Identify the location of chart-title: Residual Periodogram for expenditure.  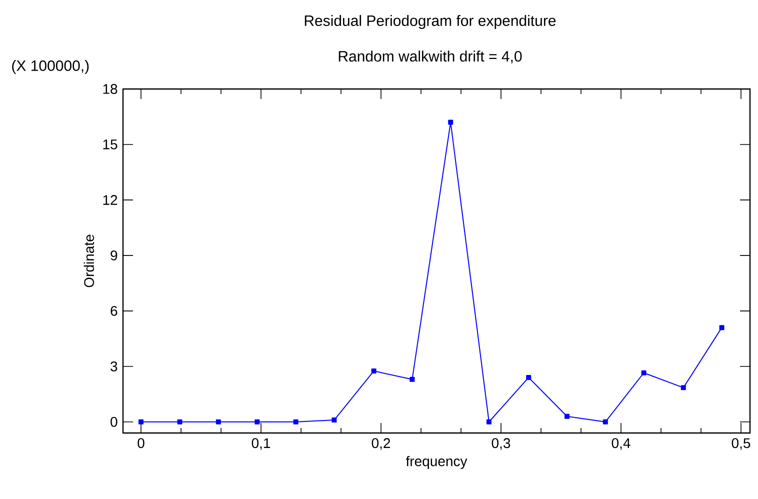
(430, 21).